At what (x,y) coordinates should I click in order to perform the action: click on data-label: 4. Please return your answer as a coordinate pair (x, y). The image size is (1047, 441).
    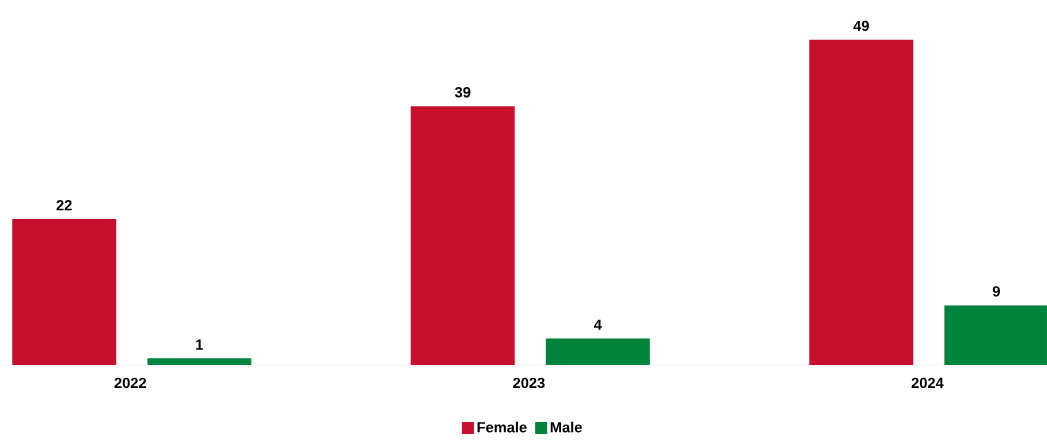
    Looking at the image, I should click on (597, 324).